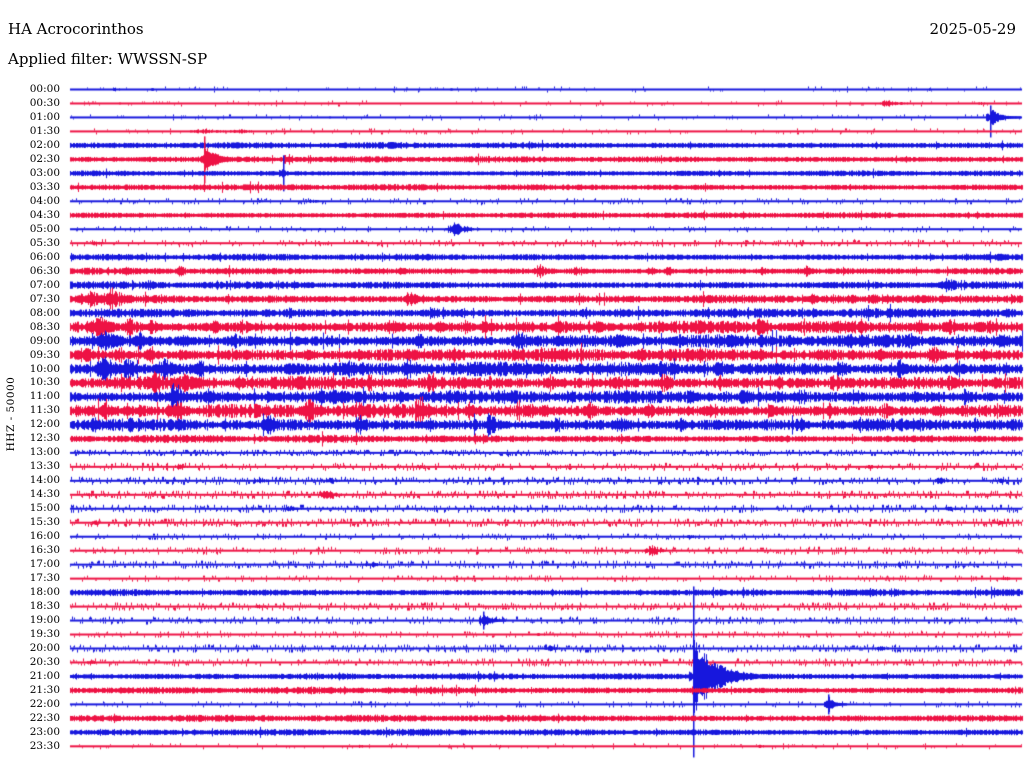  What do you see at coordinates (44, 494) in the screenshot?
I see `time-label: 14:30` at bounding box center [44, 494].